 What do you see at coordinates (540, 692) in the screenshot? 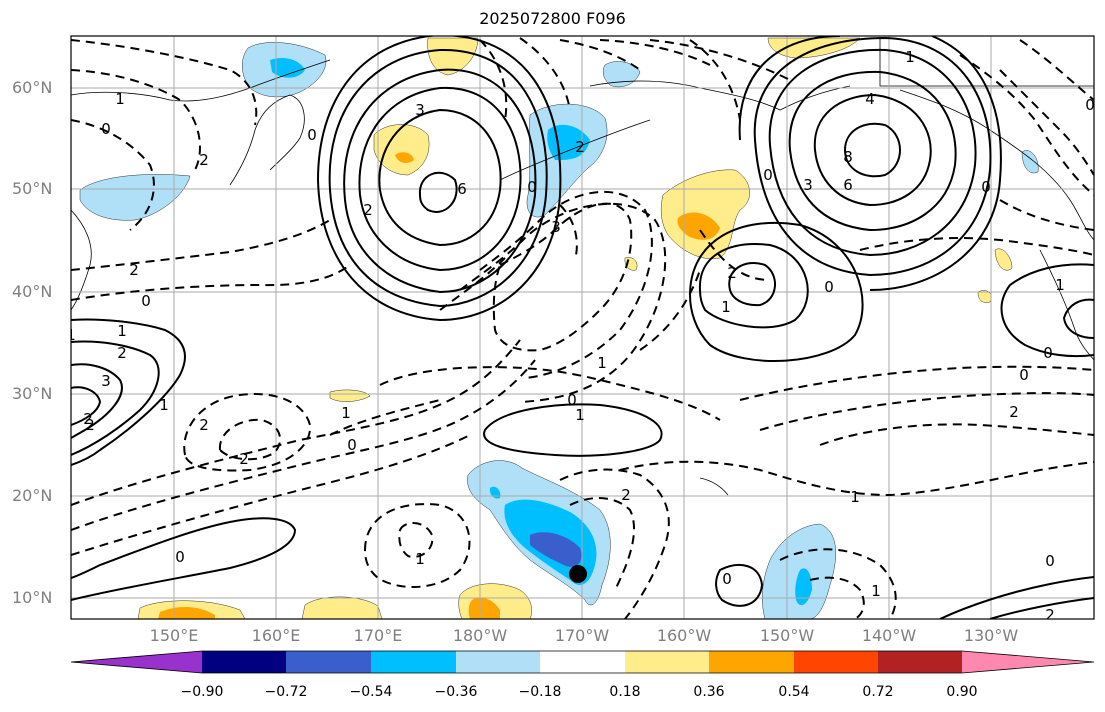
I see `colorbar-tick-label: −0.18` at bounding box center [540, 692].